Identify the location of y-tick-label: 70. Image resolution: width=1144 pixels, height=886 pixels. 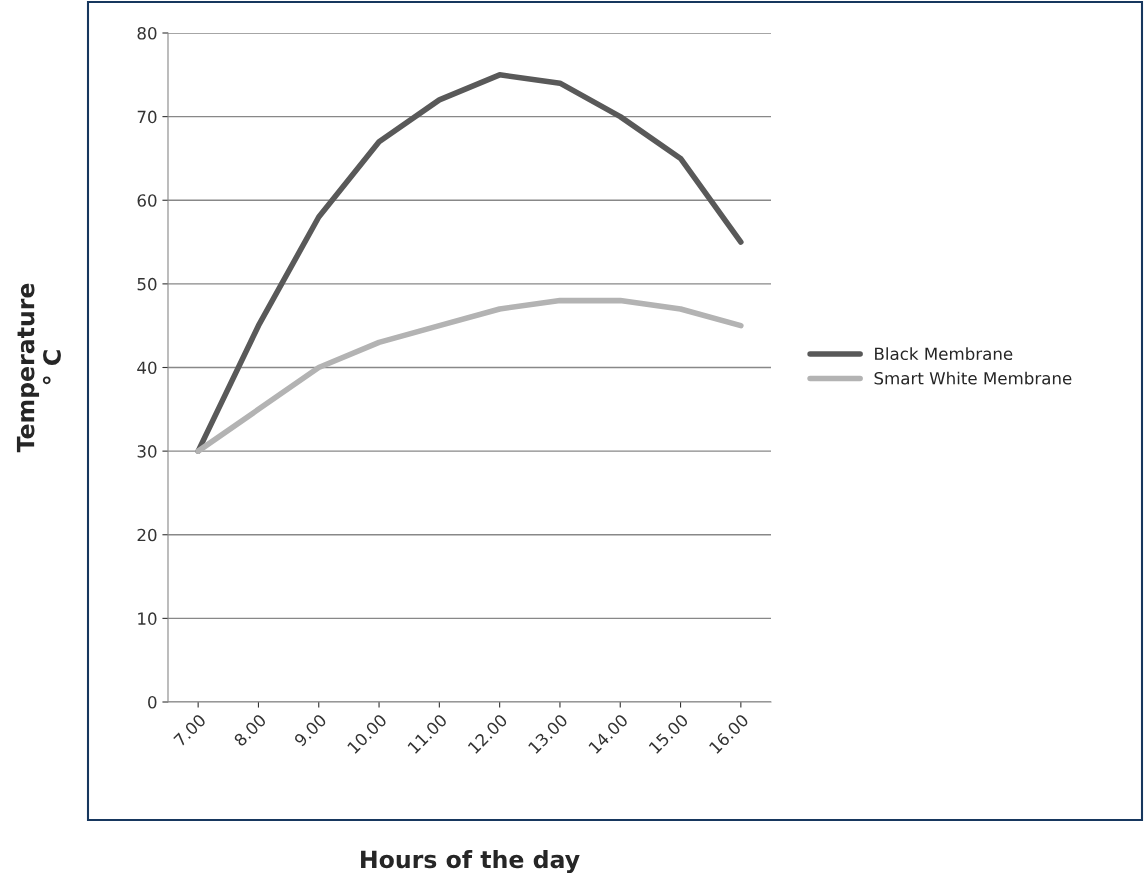
(147, 117).